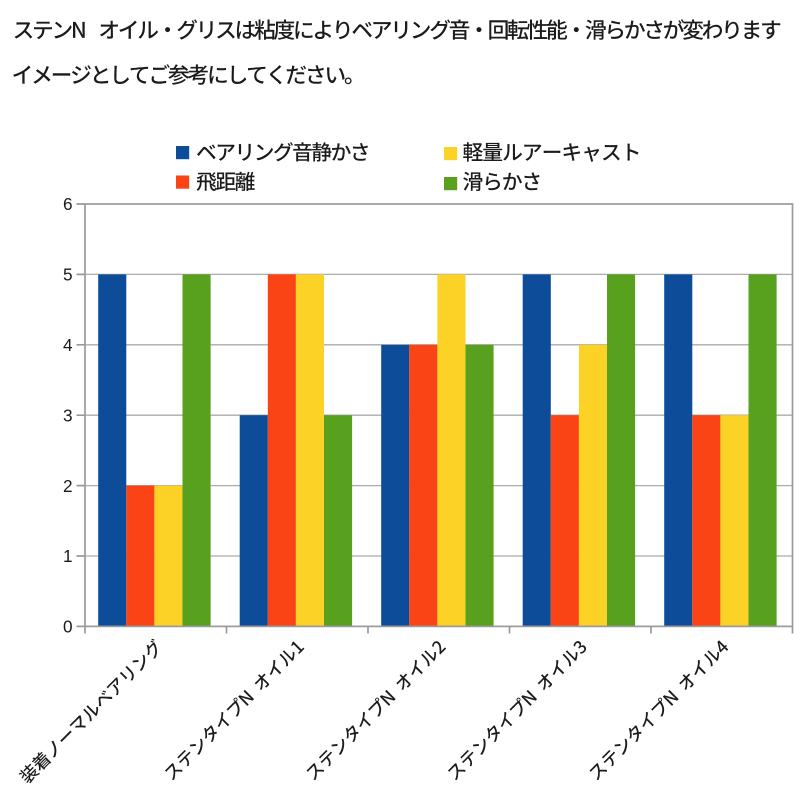 Image resolution: width=800 pixels, height=805 pixels. I want to click on svg-text: 5, so click(68, 275).